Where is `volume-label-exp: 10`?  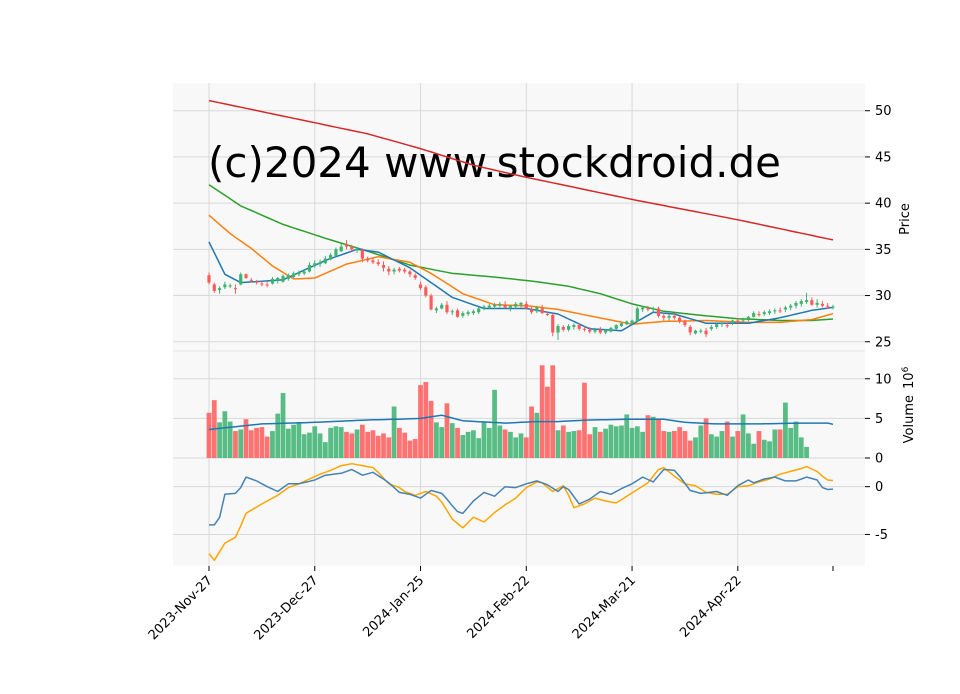
volume-label-exp: 10 is located at coordinates (909, 380).